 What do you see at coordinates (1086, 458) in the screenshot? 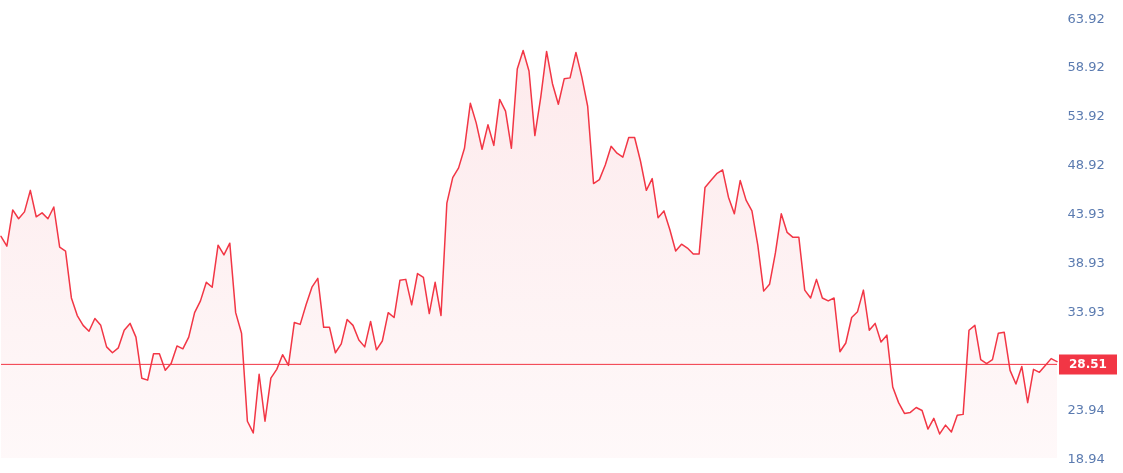
I see `y-tick-label: 18.94` at bounding box center [1086, 458].